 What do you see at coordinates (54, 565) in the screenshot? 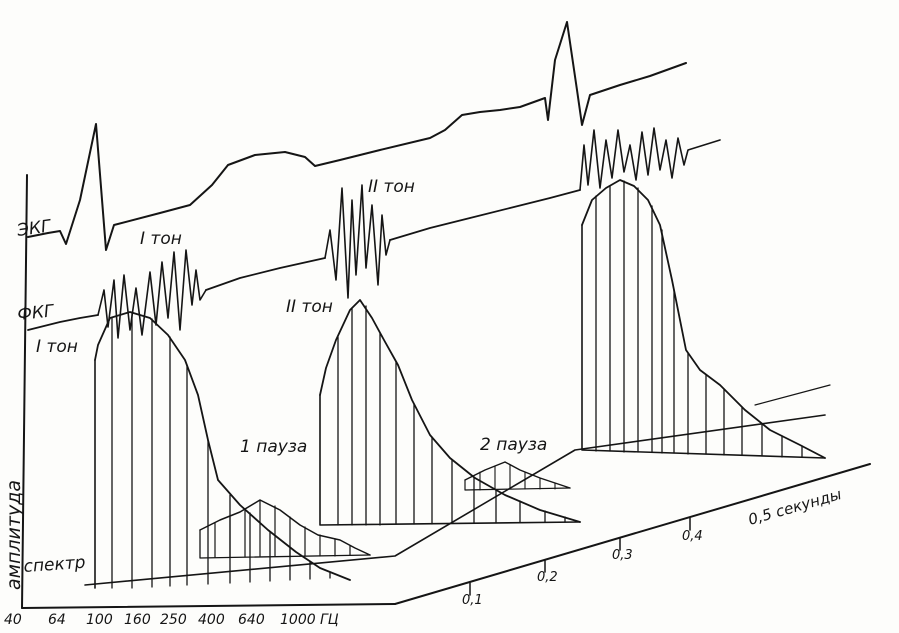
I see `spectrum-label: спектр` at bounding box center [54, 565].